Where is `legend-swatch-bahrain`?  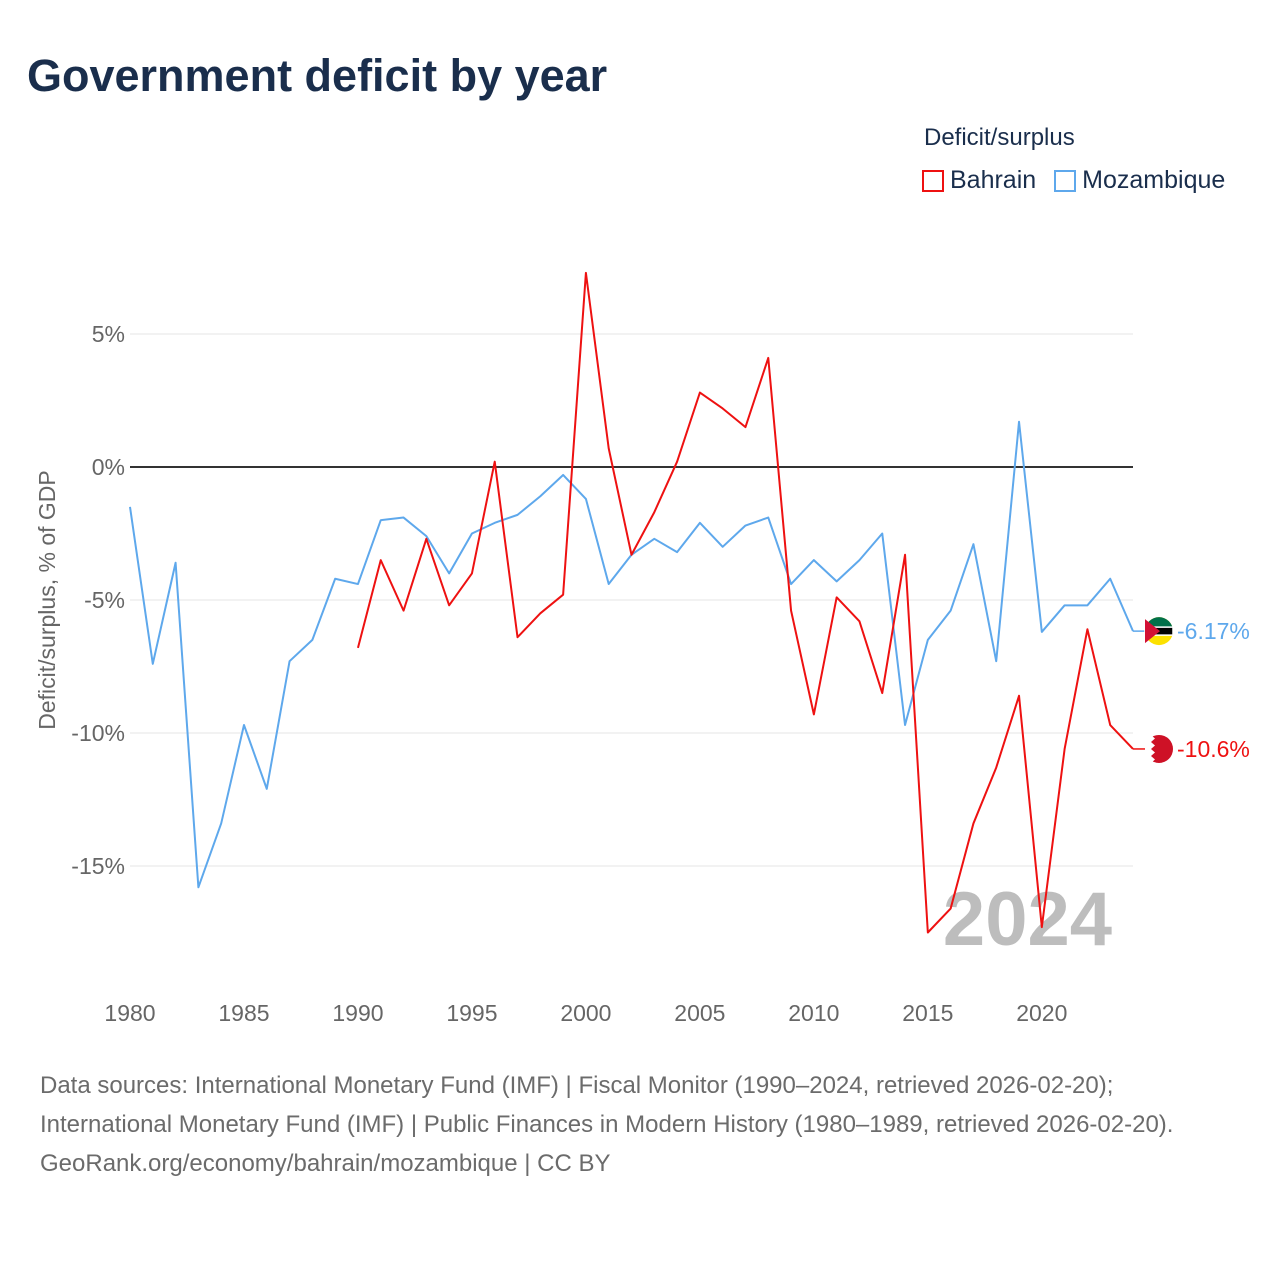 legend-swatch-bahrain is located at coordinates (933, 180).